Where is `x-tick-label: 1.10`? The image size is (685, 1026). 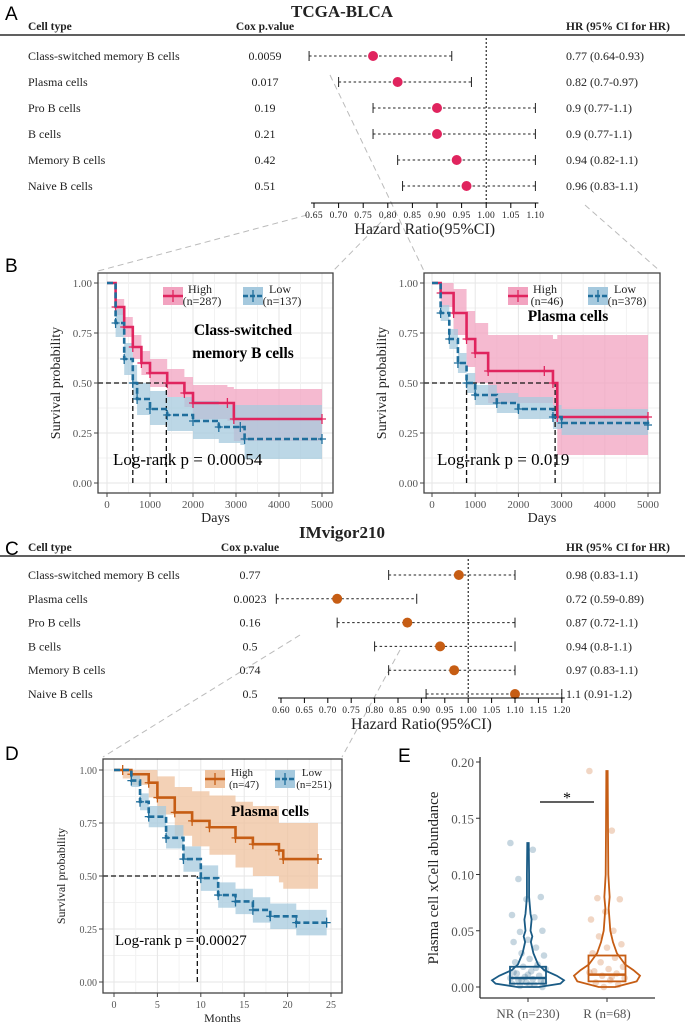
x-tick-label: 1.10 is located at coordinates (515, 711).